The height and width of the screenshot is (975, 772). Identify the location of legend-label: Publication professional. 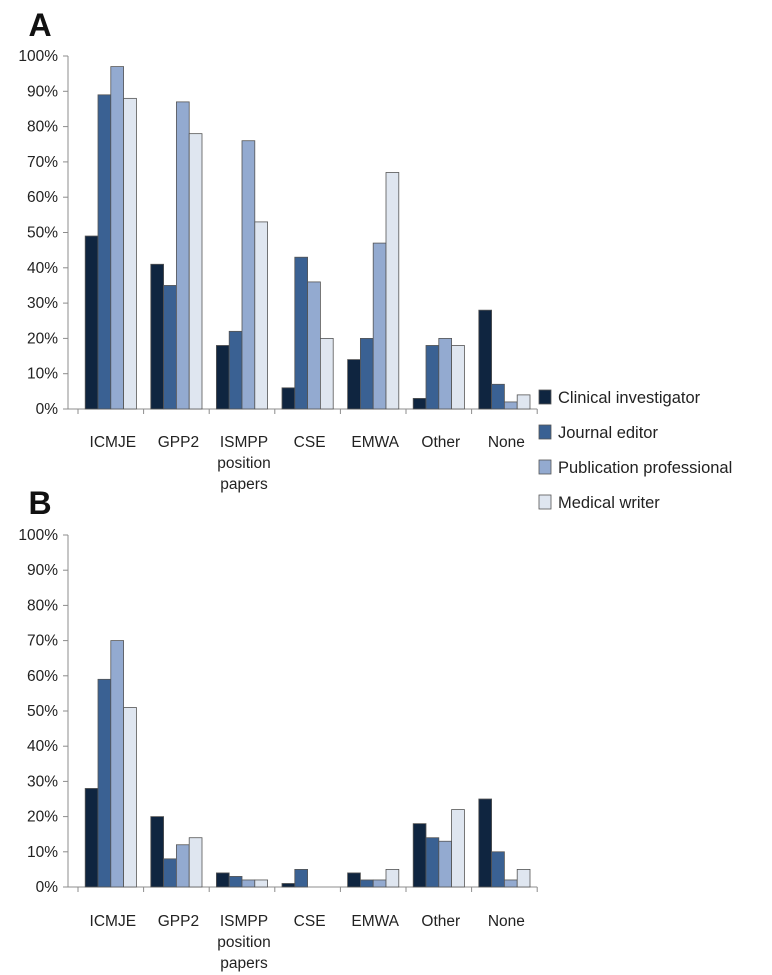
(645, 468).